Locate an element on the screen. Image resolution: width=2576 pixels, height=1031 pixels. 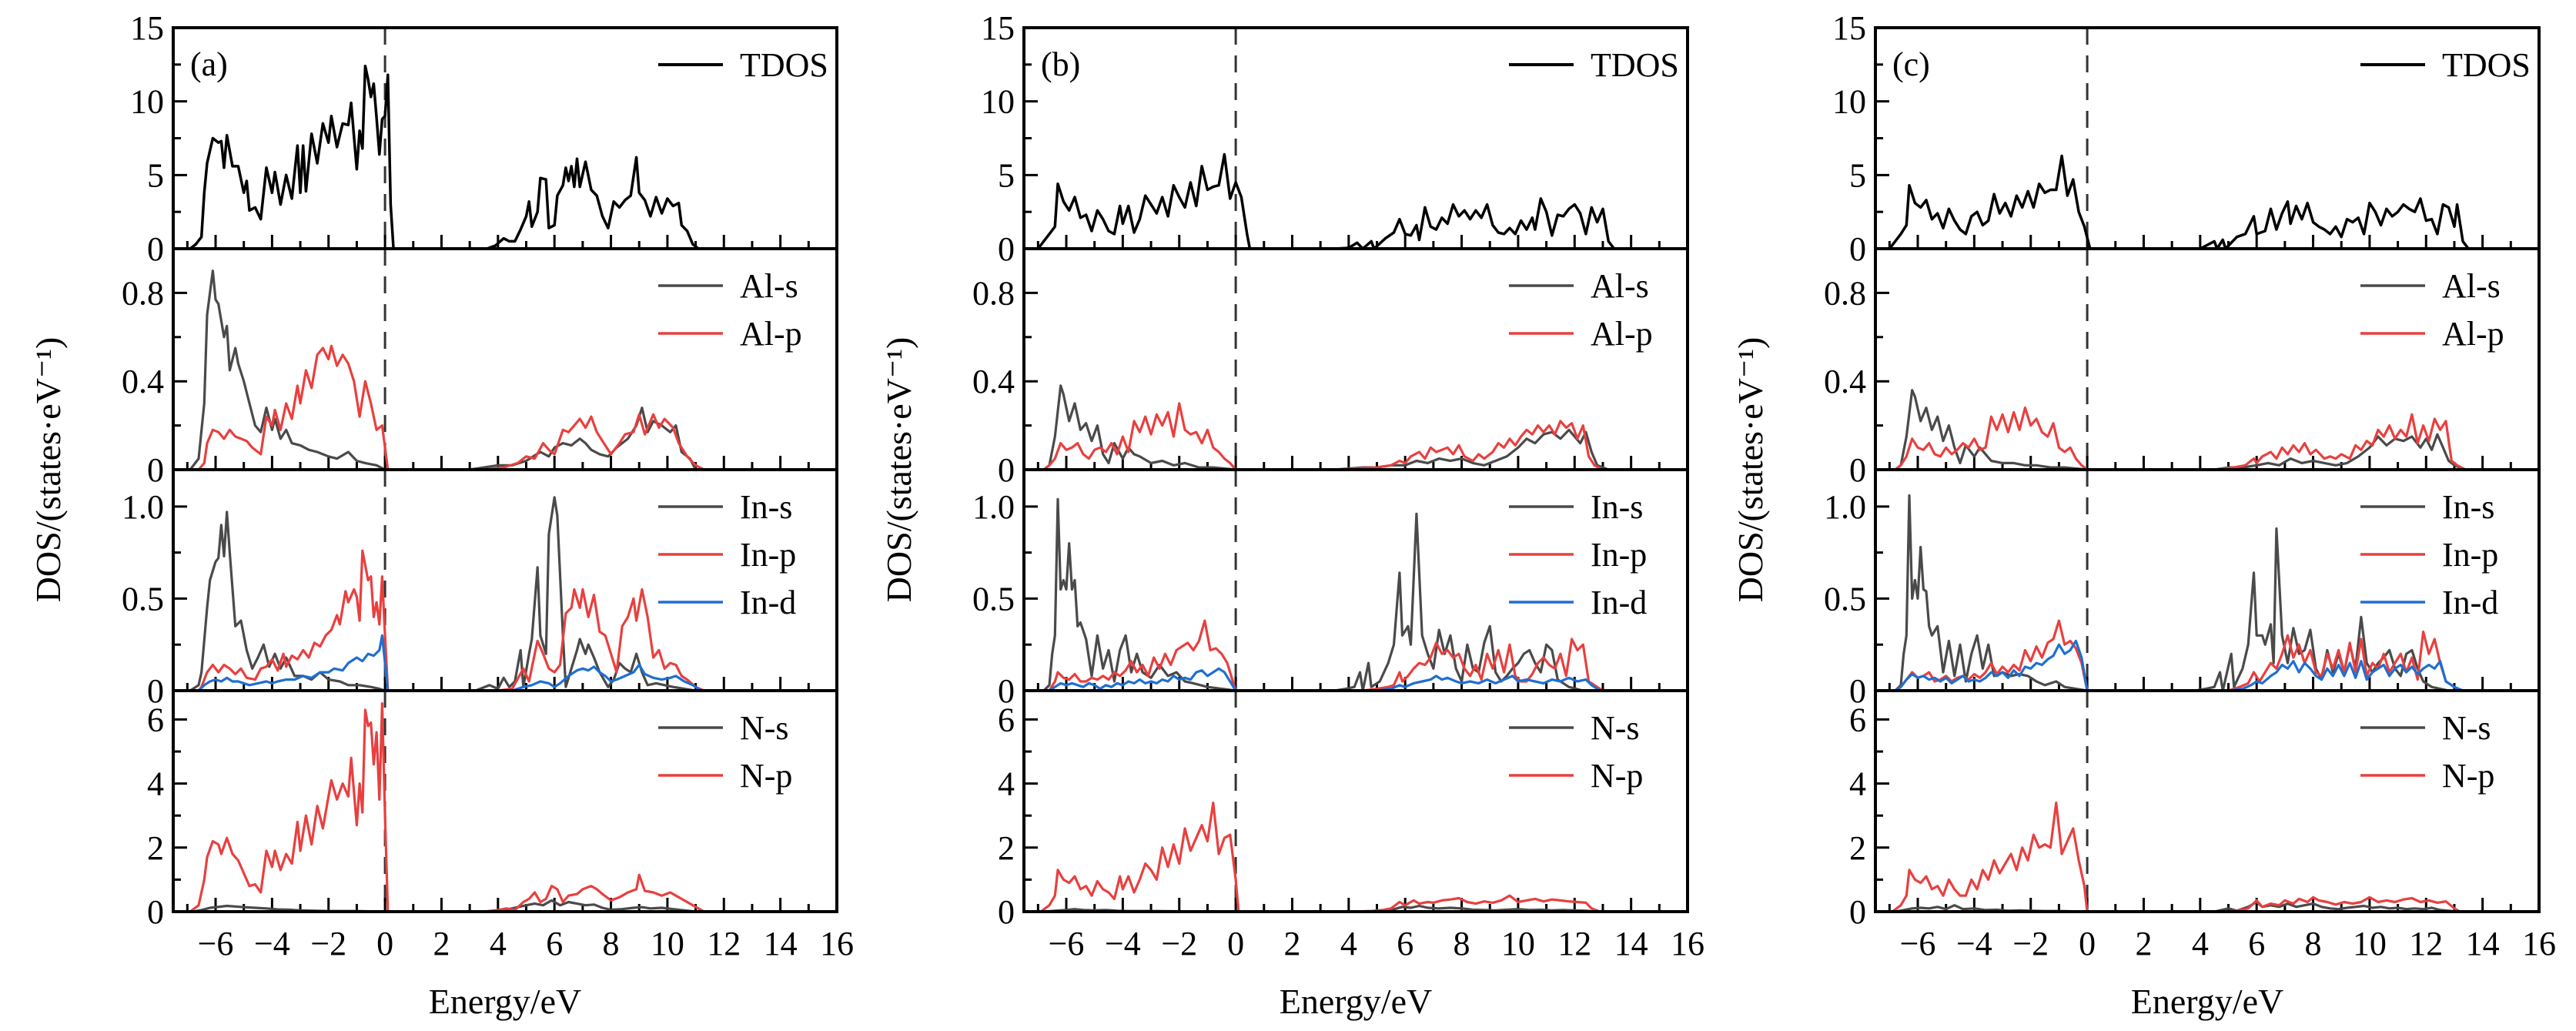
x-tick-label: 0 is located at coordinates (1236, 943).